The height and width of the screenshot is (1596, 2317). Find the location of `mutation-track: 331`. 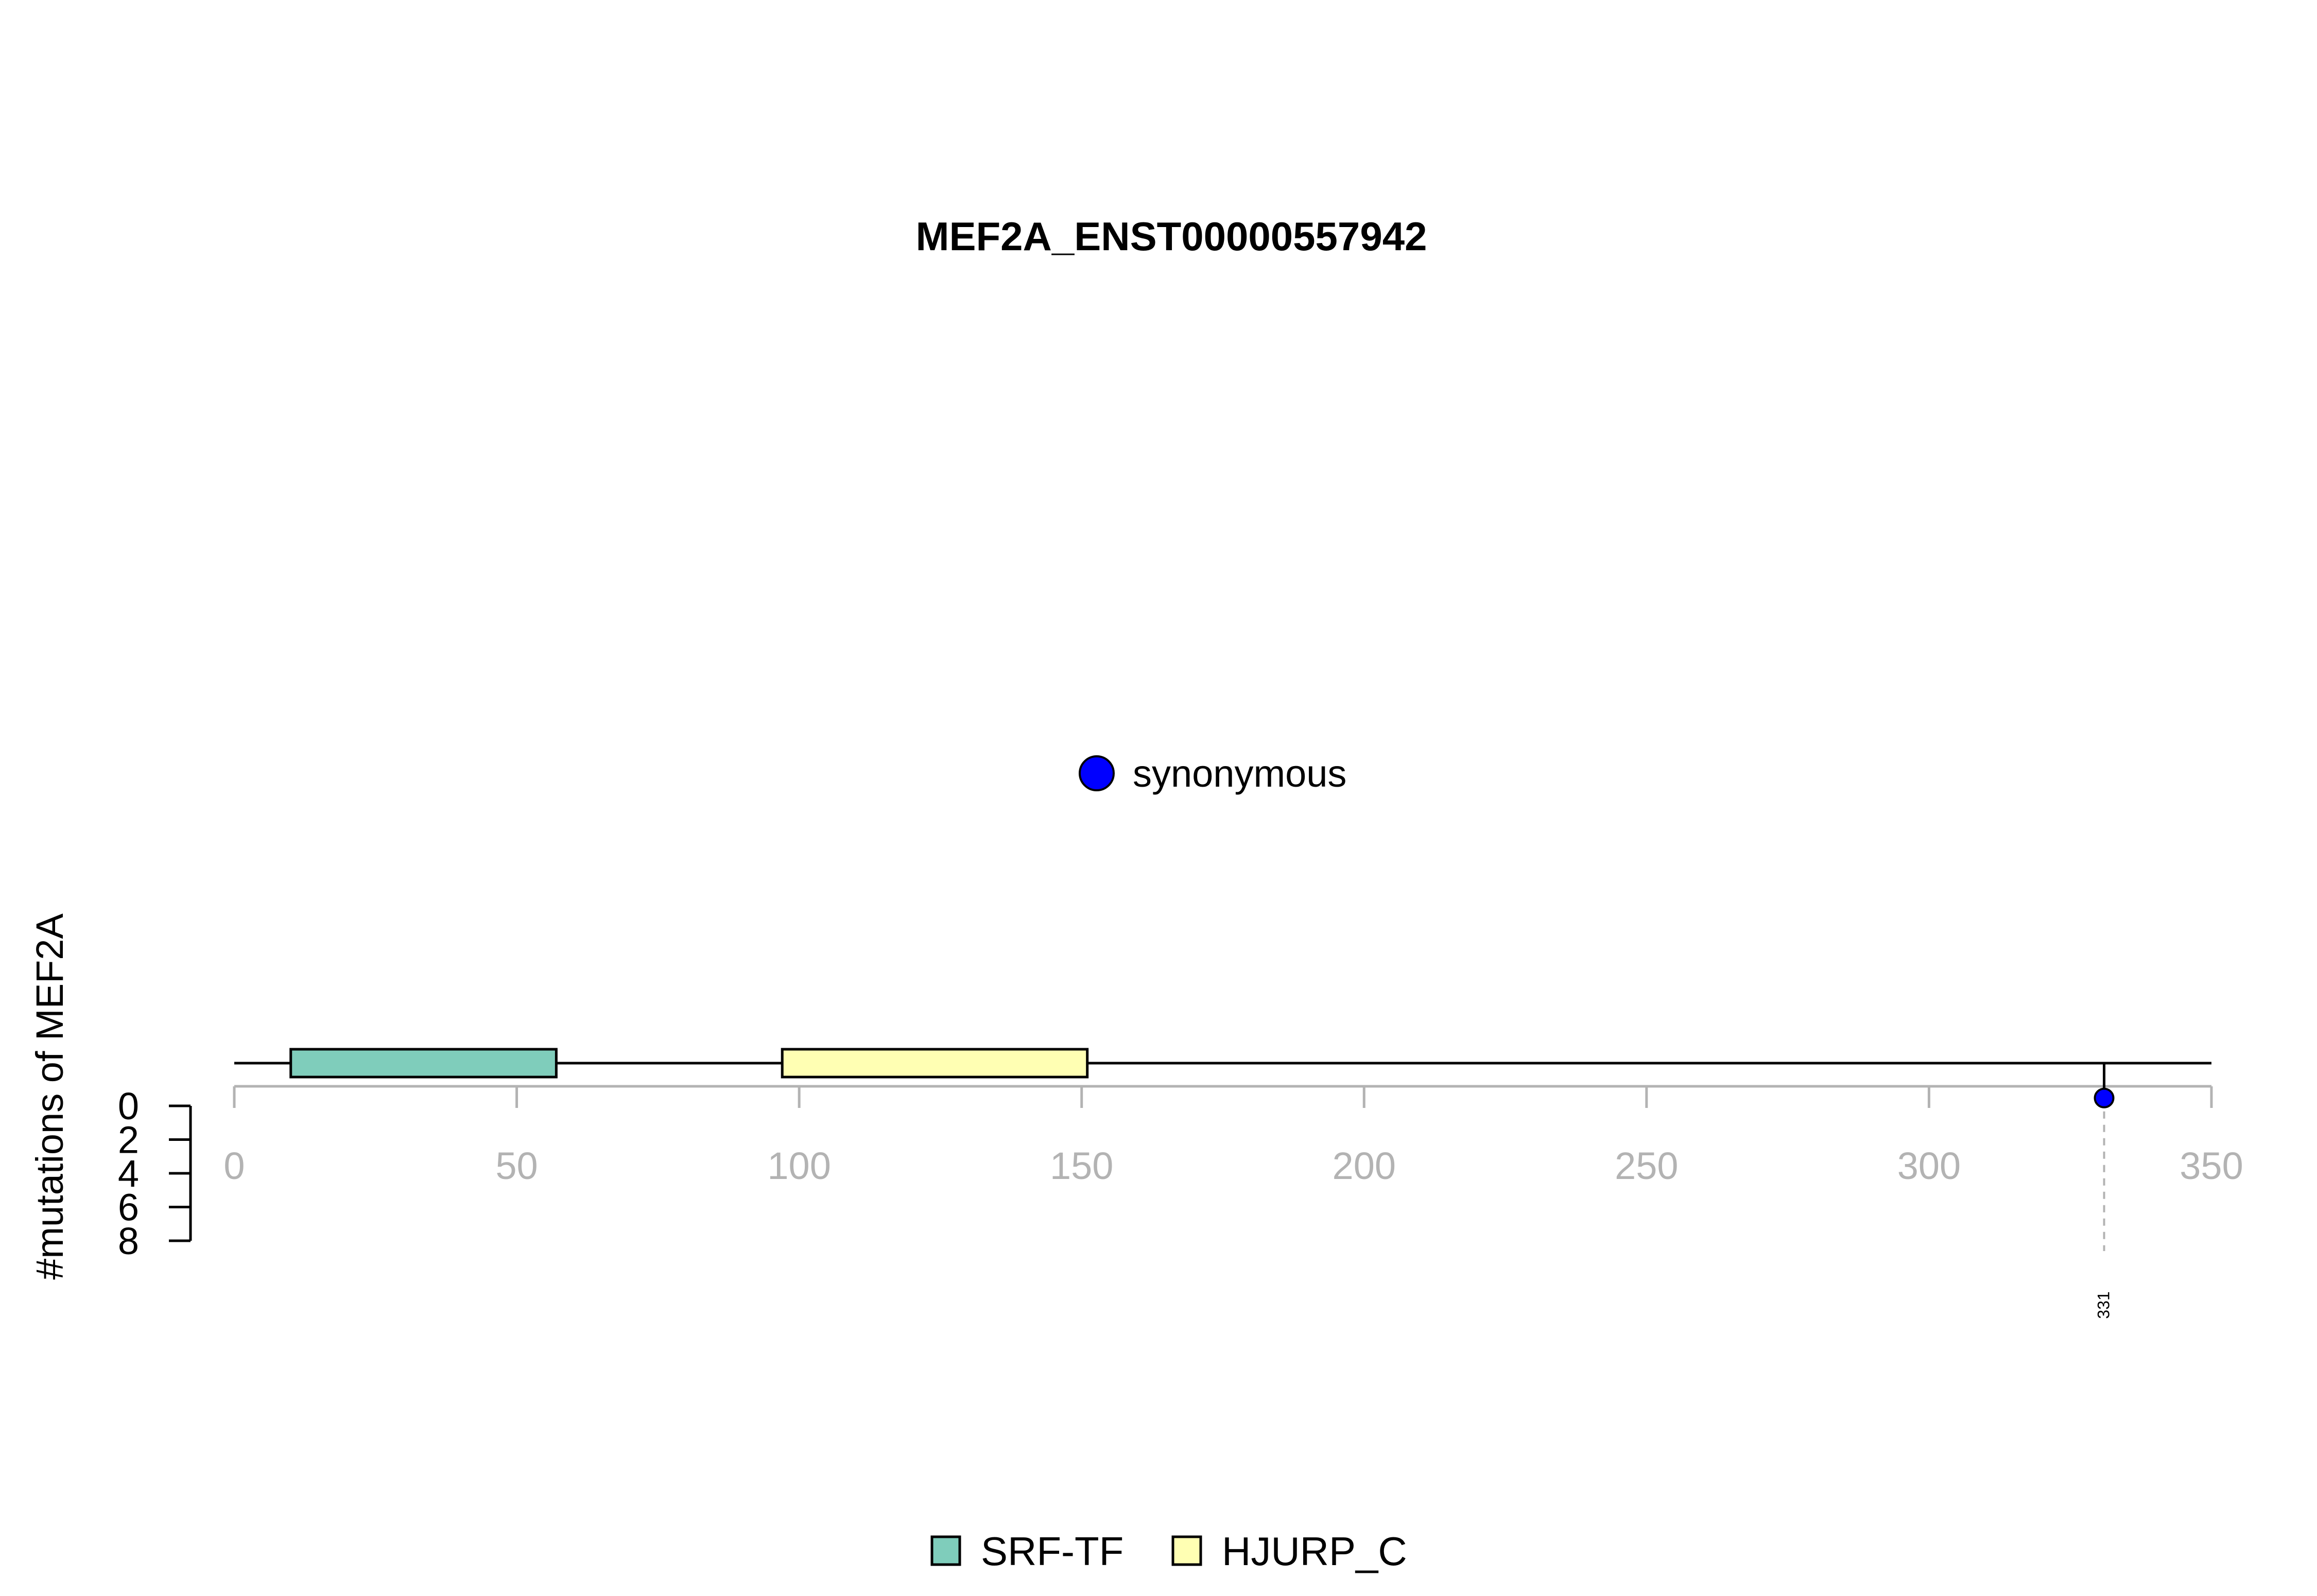

mutation-track: 331 is located at coordinates (2104, 1191).